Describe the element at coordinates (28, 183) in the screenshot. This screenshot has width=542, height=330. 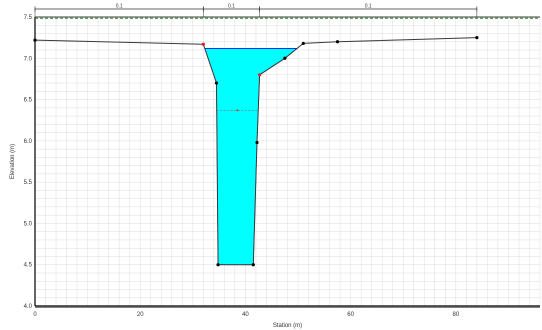
I see `y-tick-label: 5.5` at that location.